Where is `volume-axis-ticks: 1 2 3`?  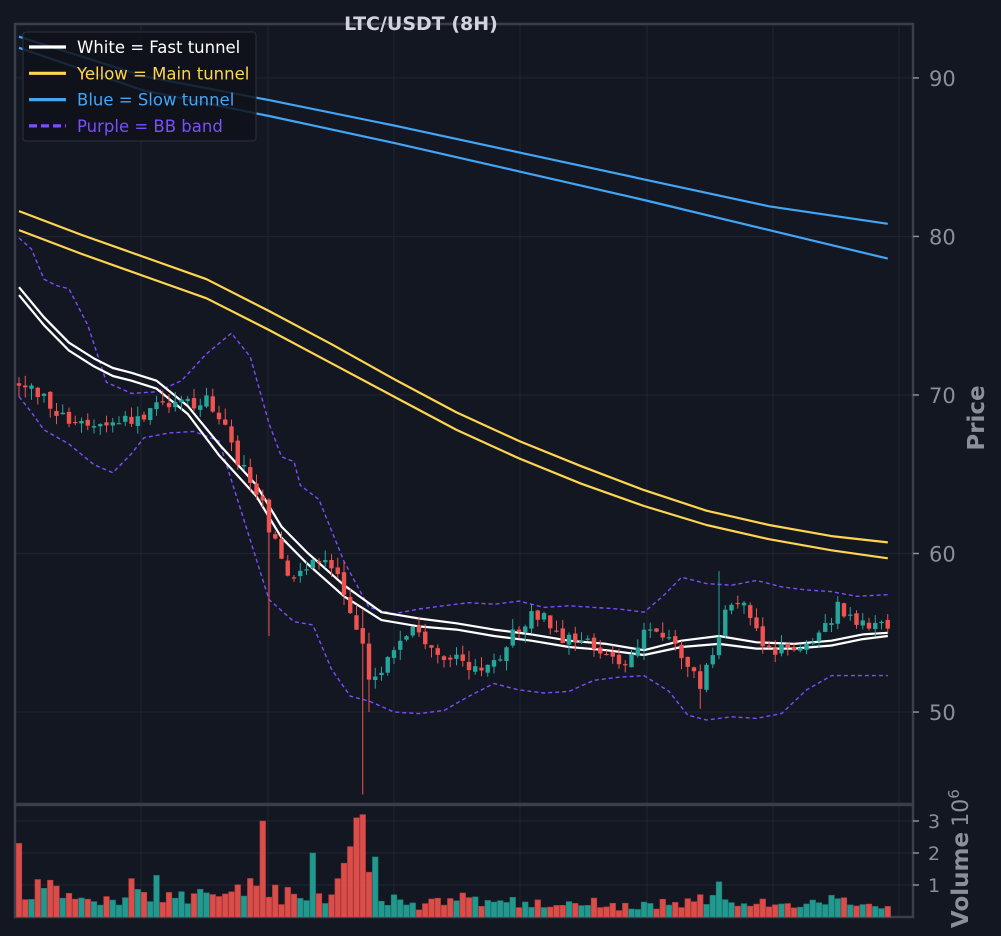 volume-axis-ticks: 1 2 3 is located at coordinates (926, 854).